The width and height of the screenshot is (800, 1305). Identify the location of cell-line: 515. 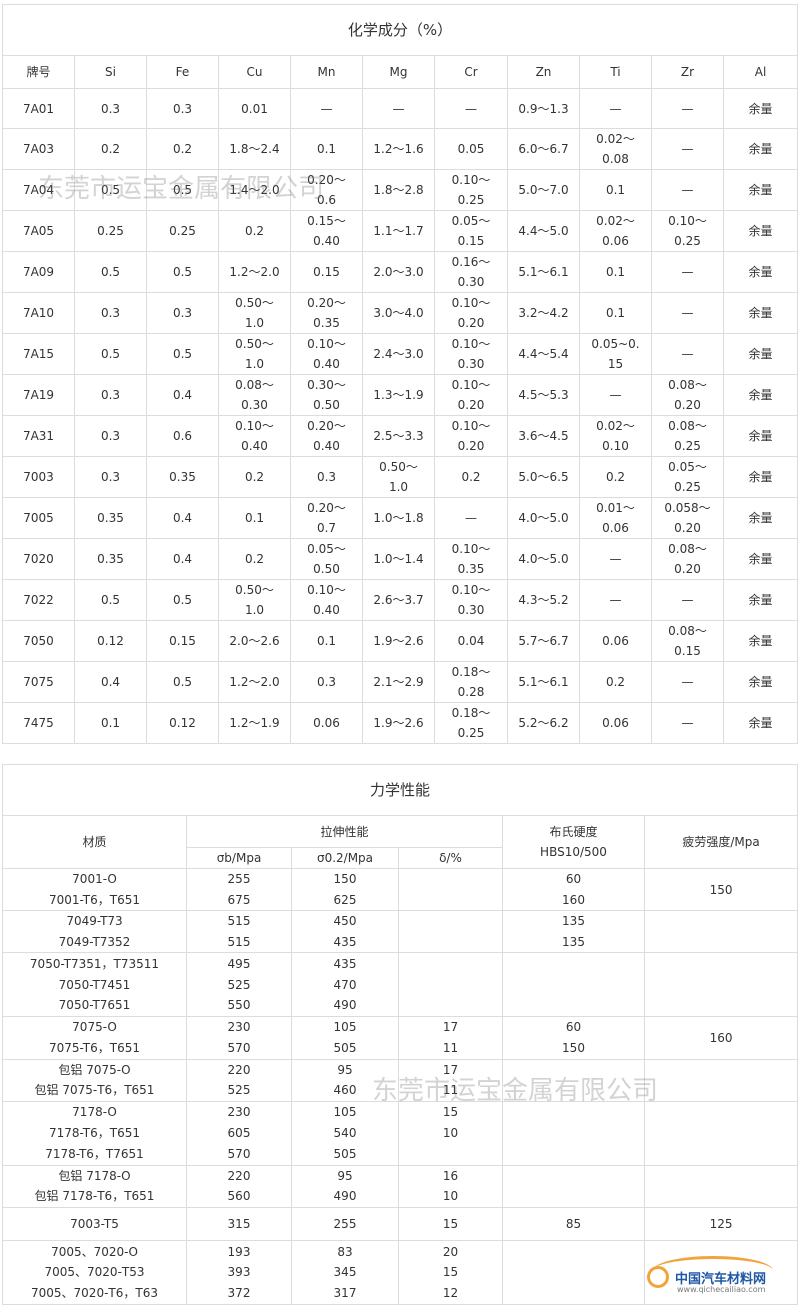
(239, 941).